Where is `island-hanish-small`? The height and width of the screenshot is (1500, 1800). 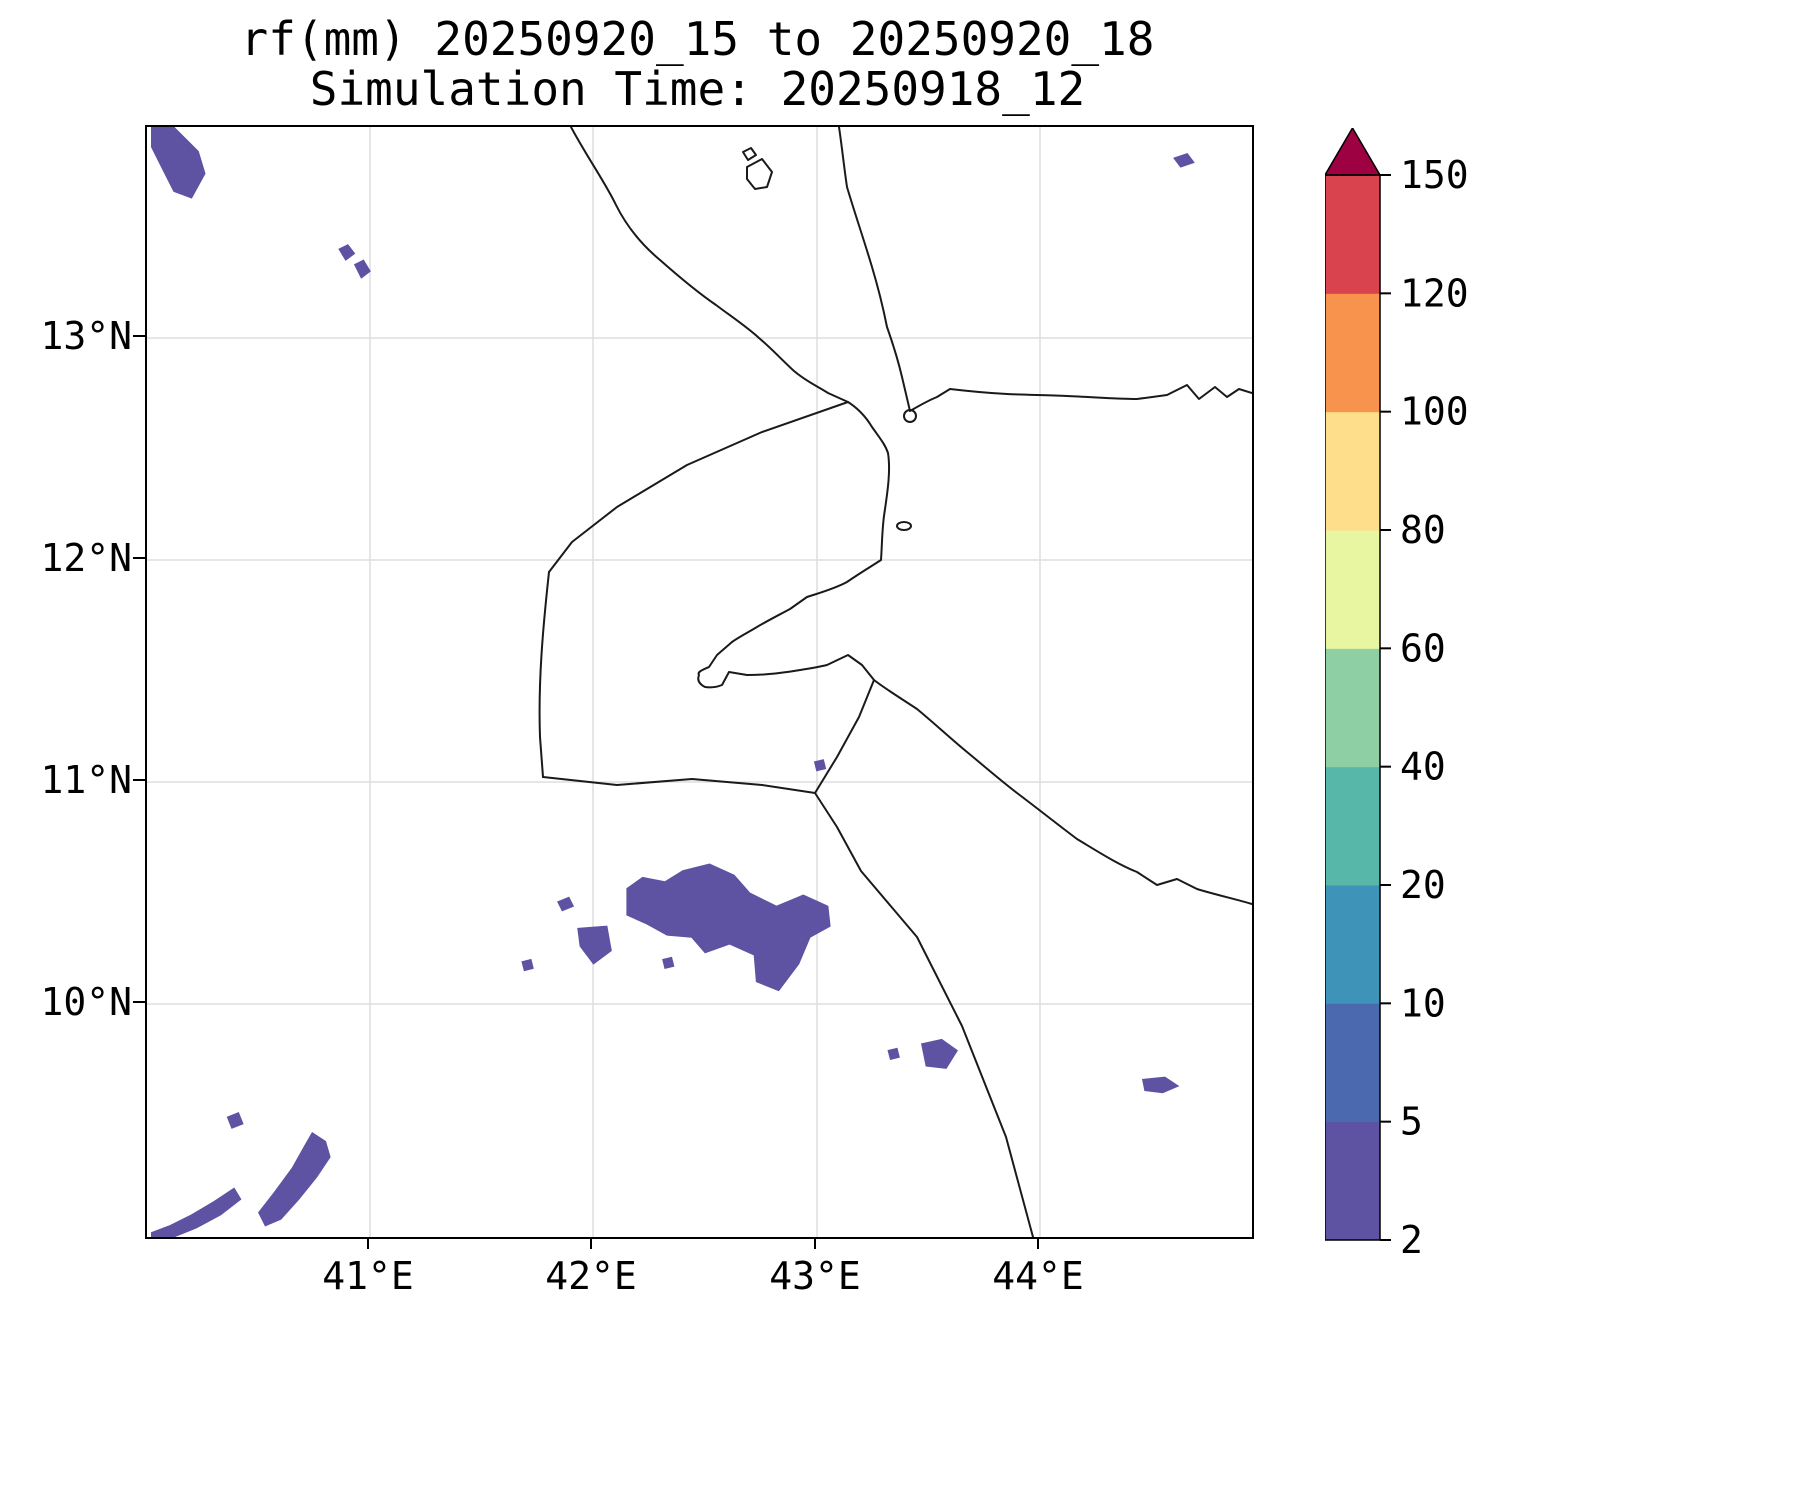 island-hanish-small is located at coordinates (749, 154).